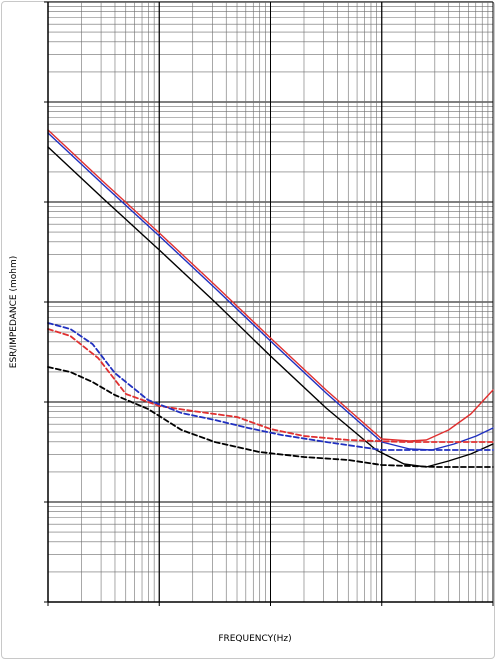 This screenshot has width=498, height=662. I want to click on y-axis-label: ESR/IMPEDANCE (mohm), so click(14, 312).